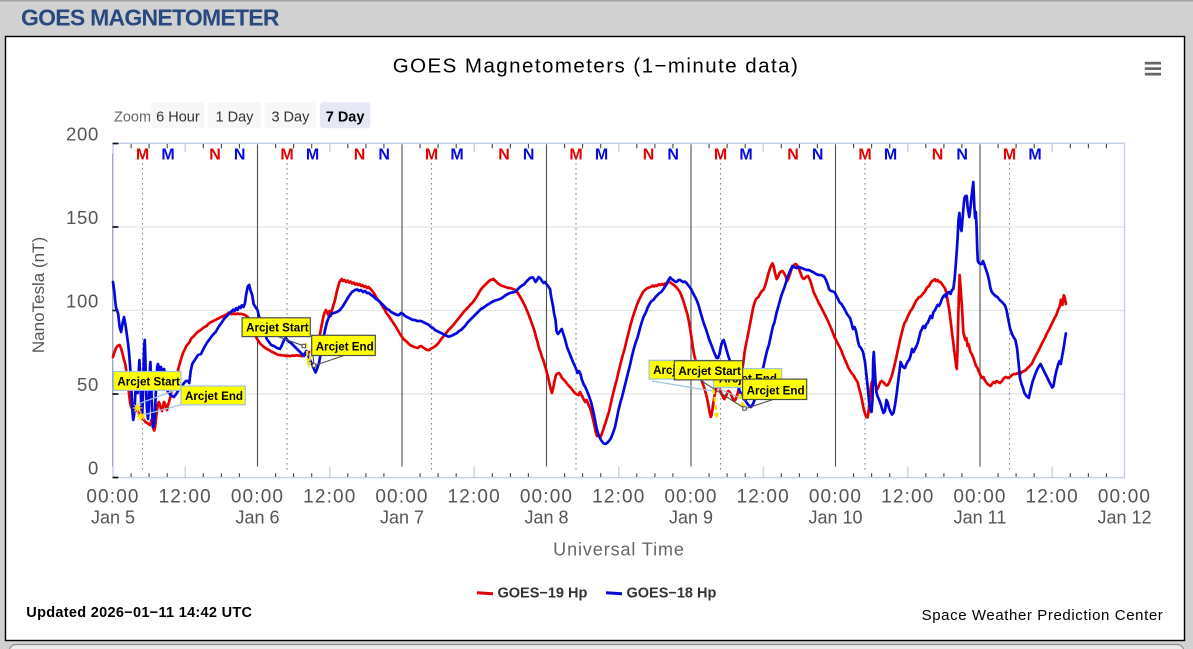 This screenshot has height=649, width=1193. I want to click on svg-text: 200, so click(82, 134).